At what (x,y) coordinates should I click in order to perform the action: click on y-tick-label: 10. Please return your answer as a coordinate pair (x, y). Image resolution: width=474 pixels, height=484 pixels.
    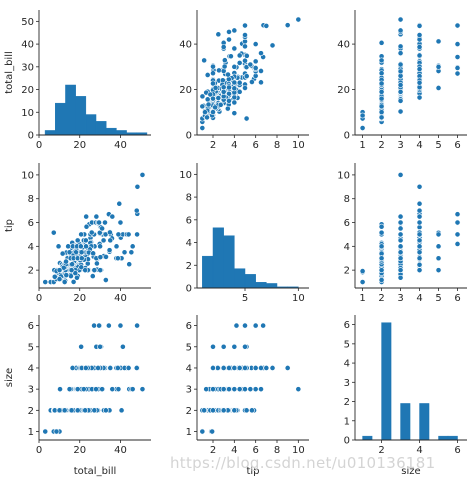
    Looking at the image, I should click on (27, 113).